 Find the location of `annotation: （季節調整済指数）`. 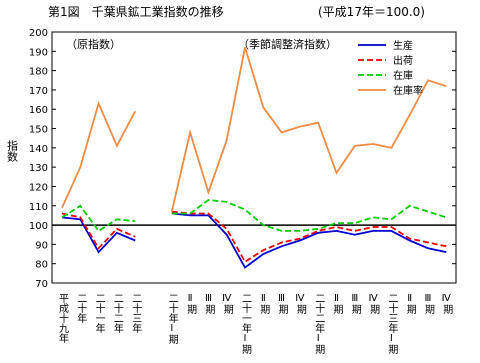

annotation: （季節調整済指数） is located at coordinates (287, 44).